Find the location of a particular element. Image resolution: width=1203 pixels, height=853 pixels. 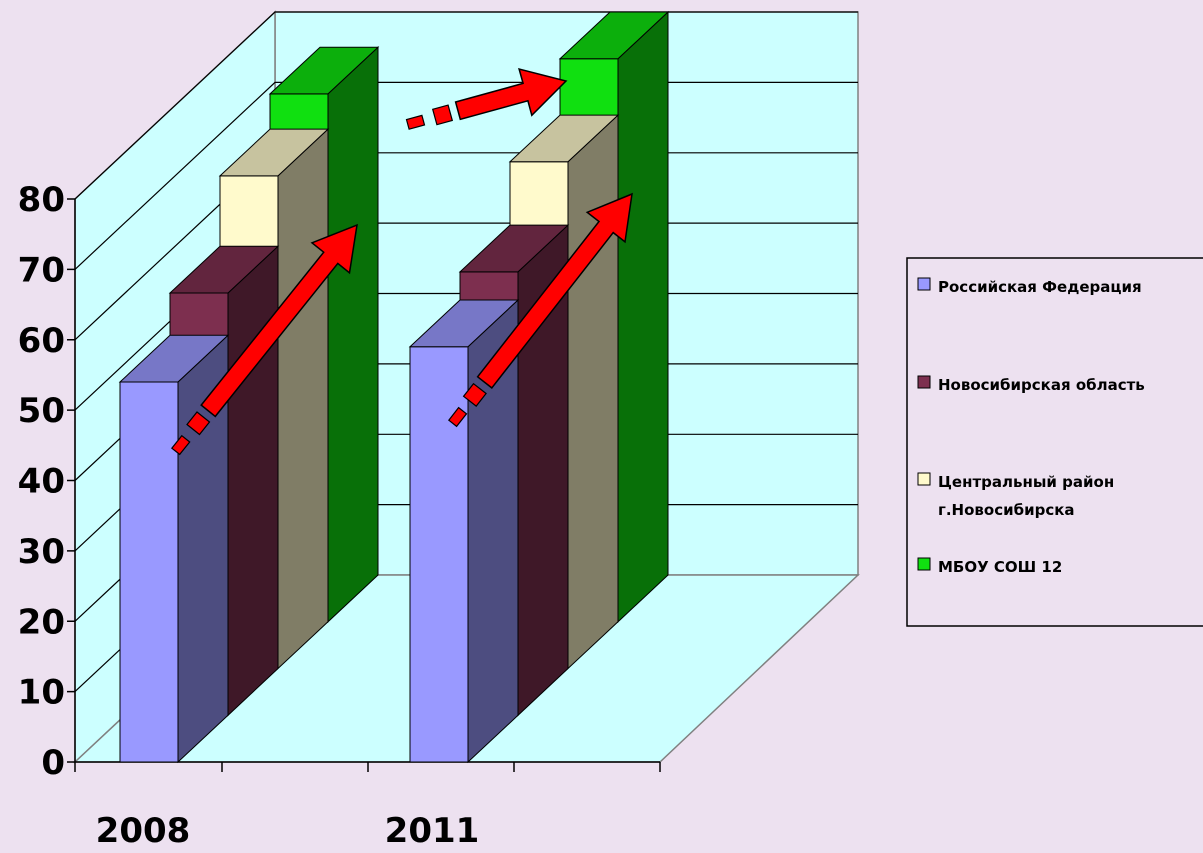

legend-label: г.Новосибирска is located at coordinates (1006, 510).